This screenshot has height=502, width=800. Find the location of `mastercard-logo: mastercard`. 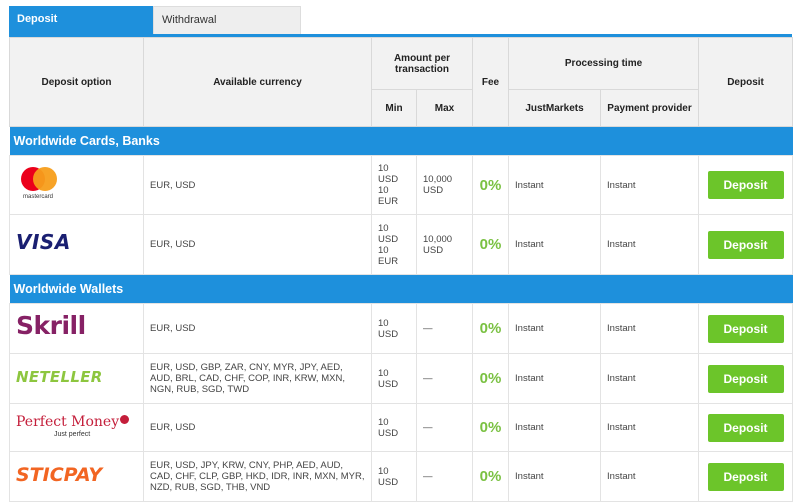

mastercard-logo: mastercard is located at coordinates (38, 185).